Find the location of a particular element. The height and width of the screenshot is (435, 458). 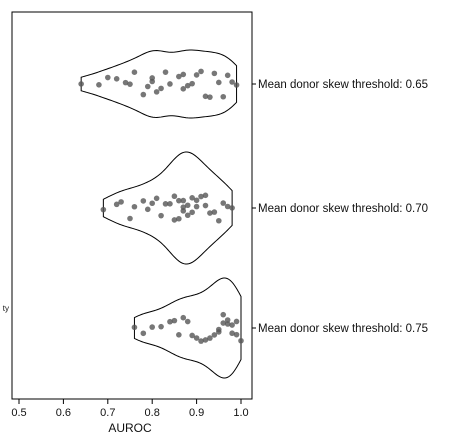

category-label: Mean donor skew threshold: 0.70 is located at coordinates (343, 209).